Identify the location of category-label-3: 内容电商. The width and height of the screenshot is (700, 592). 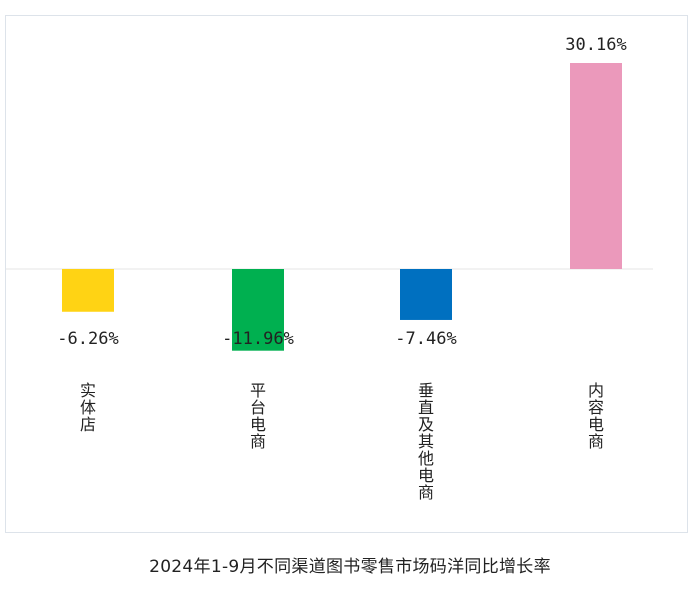
(596, 416).